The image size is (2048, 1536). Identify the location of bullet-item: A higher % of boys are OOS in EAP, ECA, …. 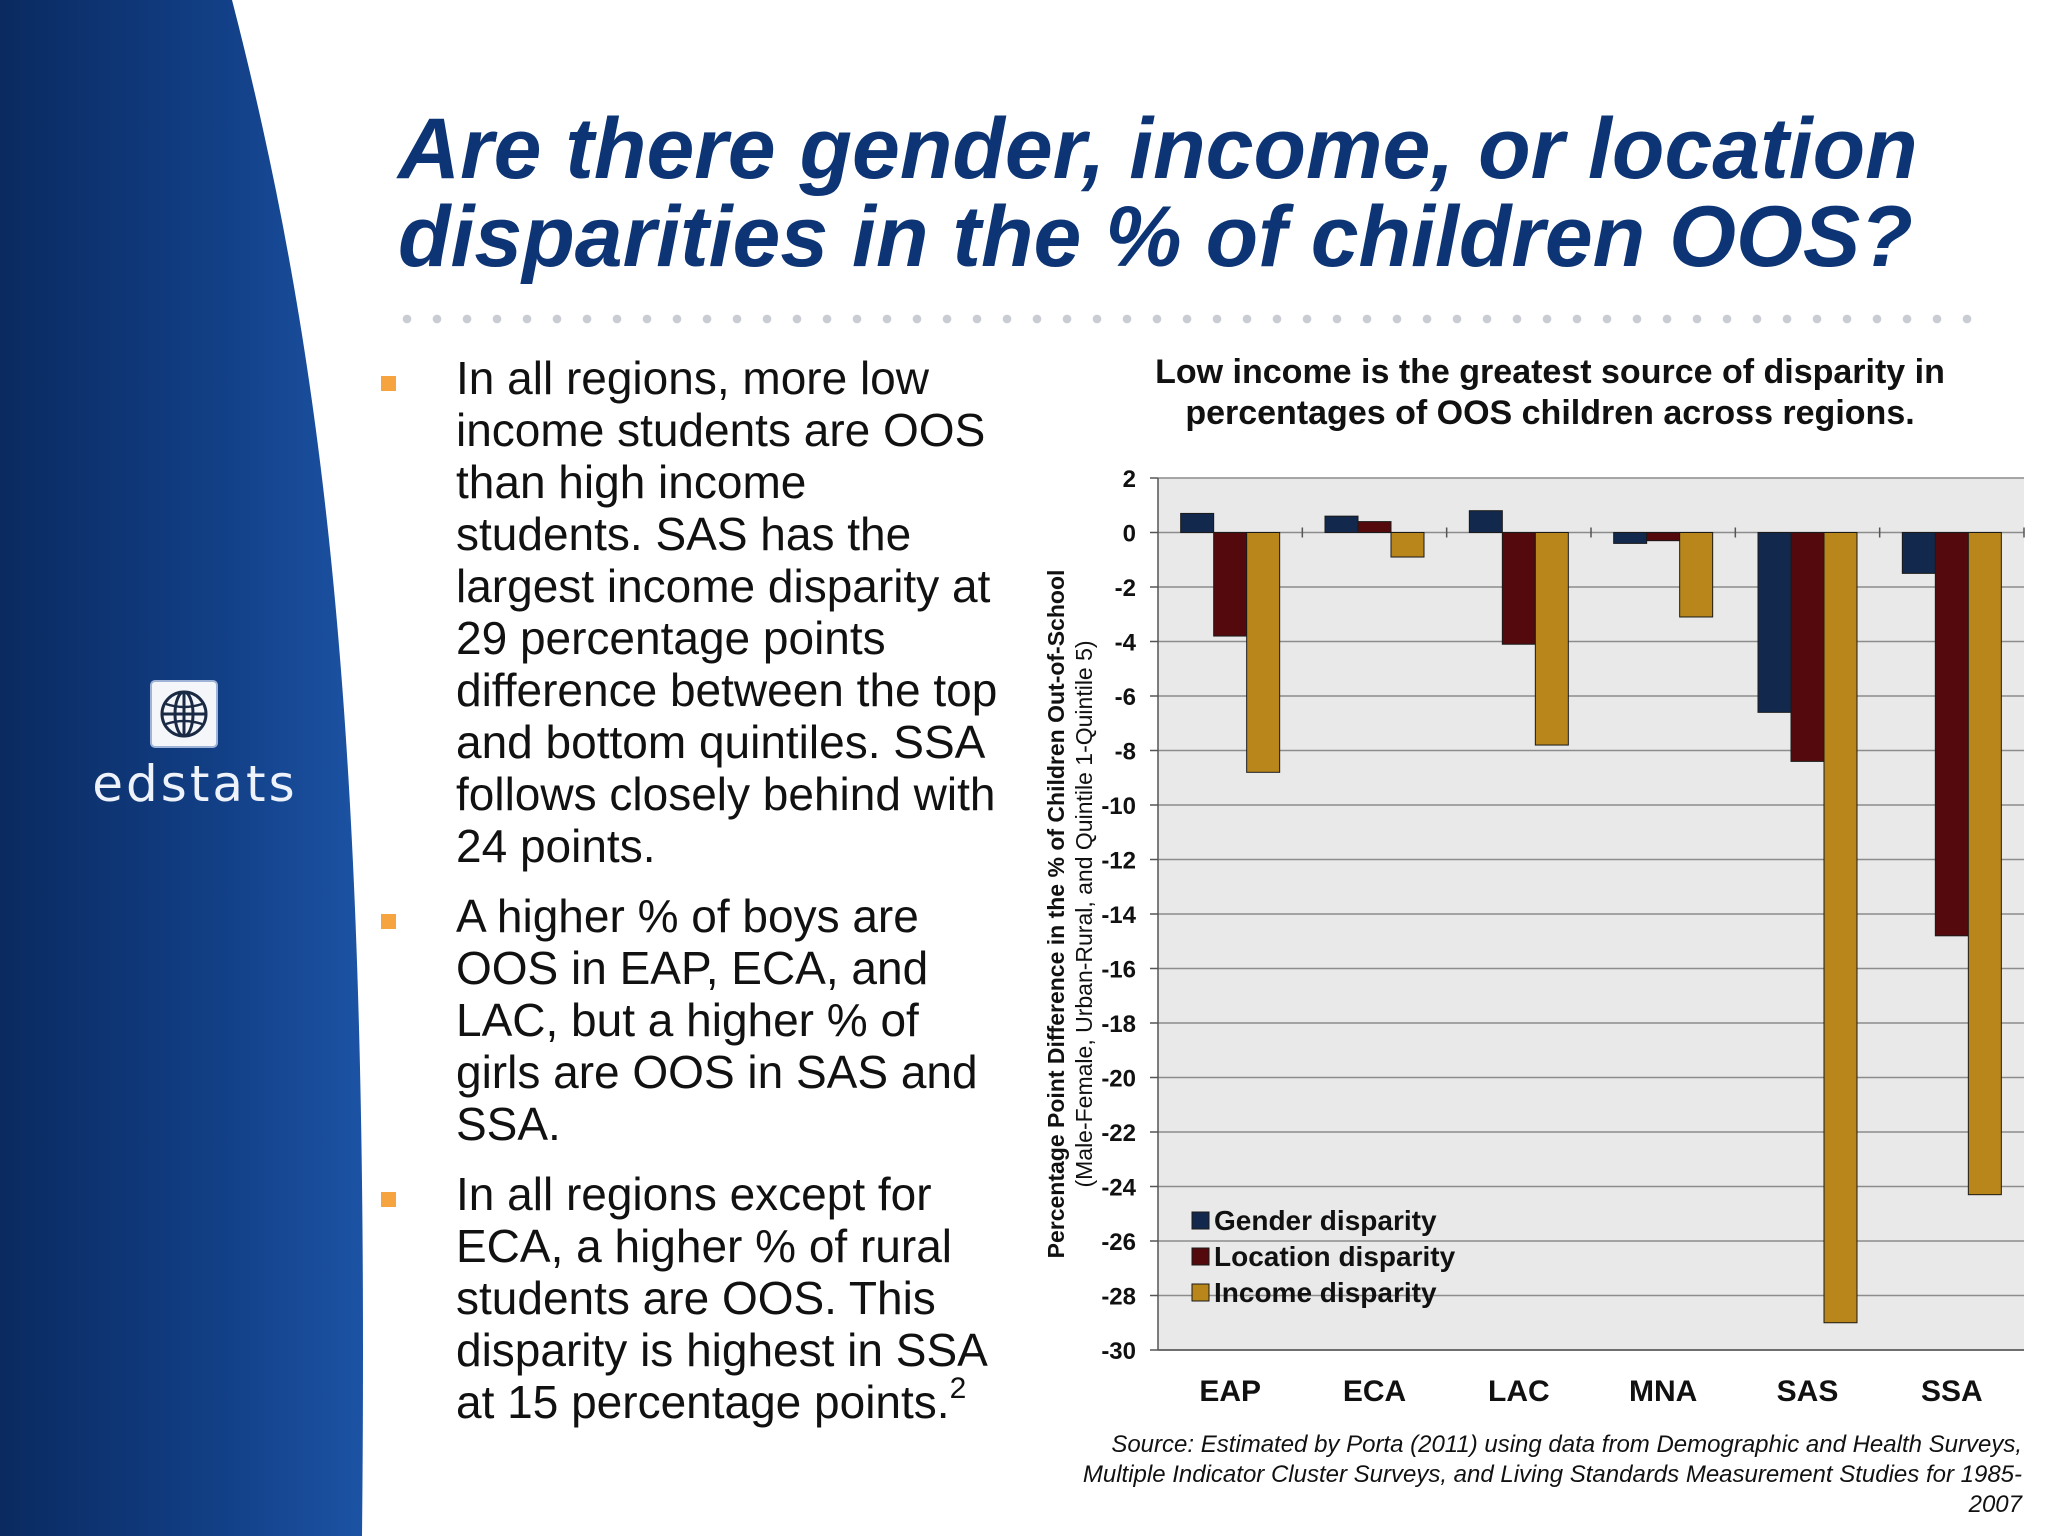
(688, 1020).